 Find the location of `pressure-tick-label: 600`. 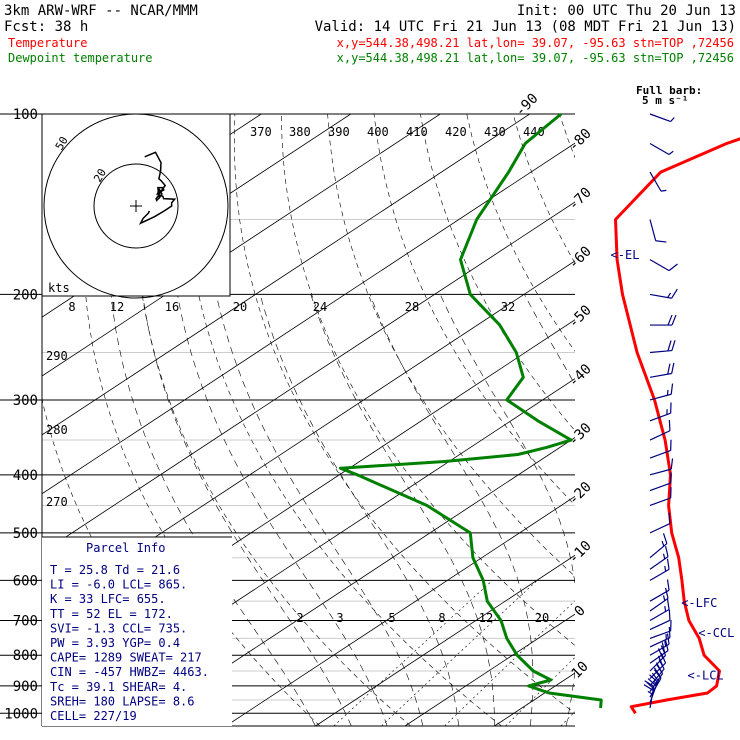

pressure-tick-label: 600 is located at coordinates (25, 581).